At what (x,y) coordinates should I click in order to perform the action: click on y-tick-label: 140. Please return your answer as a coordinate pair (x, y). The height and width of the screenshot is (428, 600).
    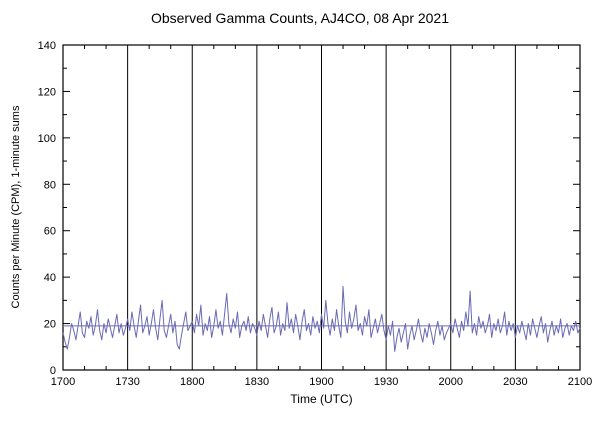
    Looking at the image, I should click on (47, 46).